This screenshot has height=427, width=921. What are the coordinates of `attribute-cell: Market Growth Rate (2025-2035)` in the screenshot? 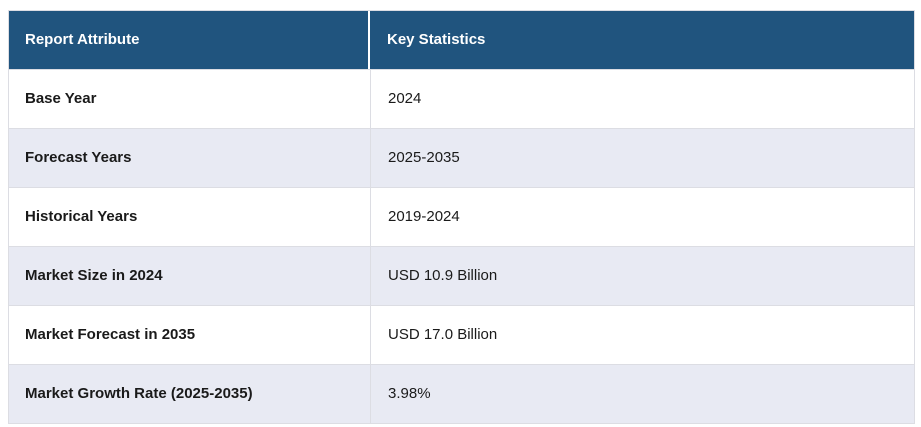 It's located at (190, 394).